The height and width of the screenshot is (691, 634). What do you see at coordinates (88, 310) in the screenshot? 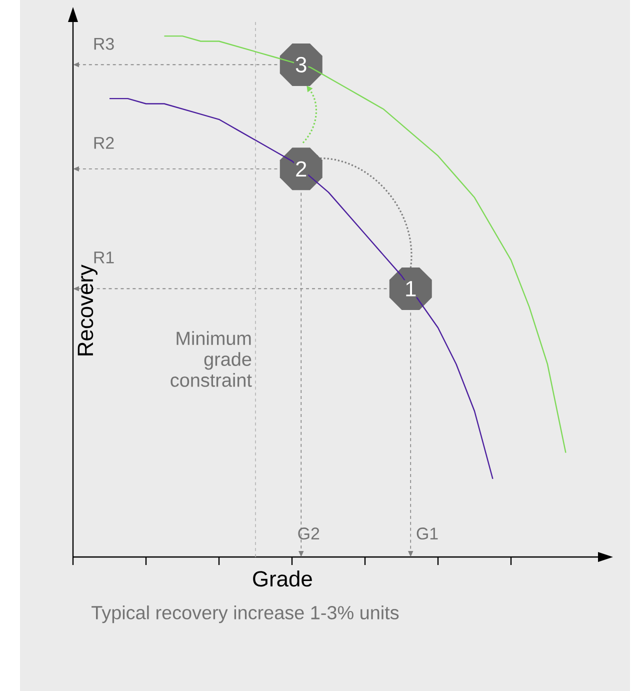
I see `y-axis-title: Recovery` at bounding box center [88, 310].